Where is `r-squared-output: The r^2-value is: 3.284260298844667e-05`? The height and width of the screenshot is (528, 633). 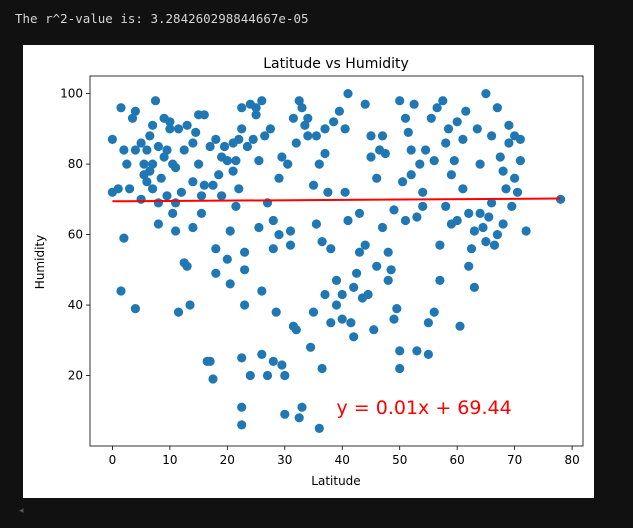
r-squared-output: The r^2-value is: 3.284260298844667e-05 is located at coordinates (162, 18).